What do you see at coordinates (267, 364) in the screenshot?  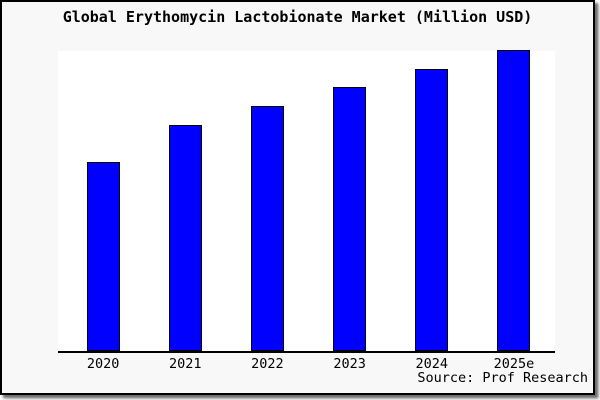 I see `x-tick-label-2022: 2022` at bounding box center [267, 364].